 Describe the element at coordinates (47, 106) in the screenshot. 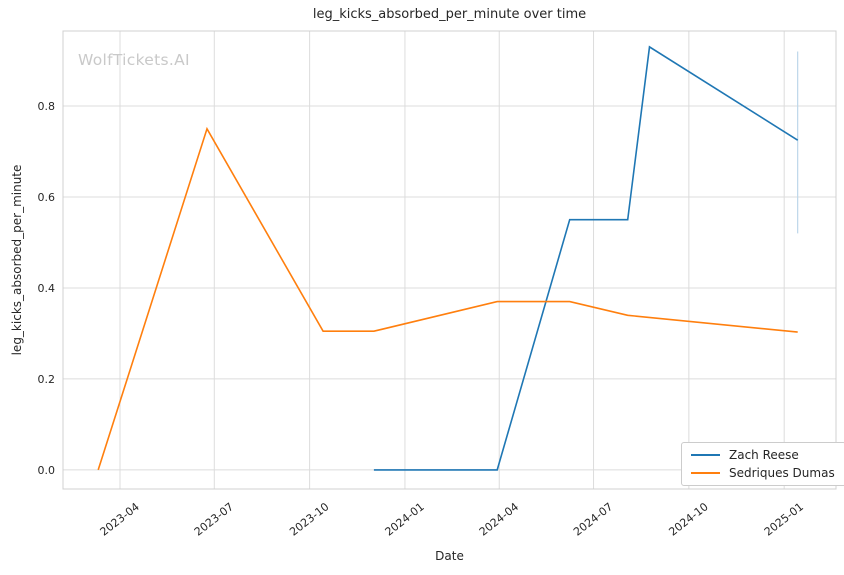

I see `y-tick-label-0.8: 0.8` at that location.